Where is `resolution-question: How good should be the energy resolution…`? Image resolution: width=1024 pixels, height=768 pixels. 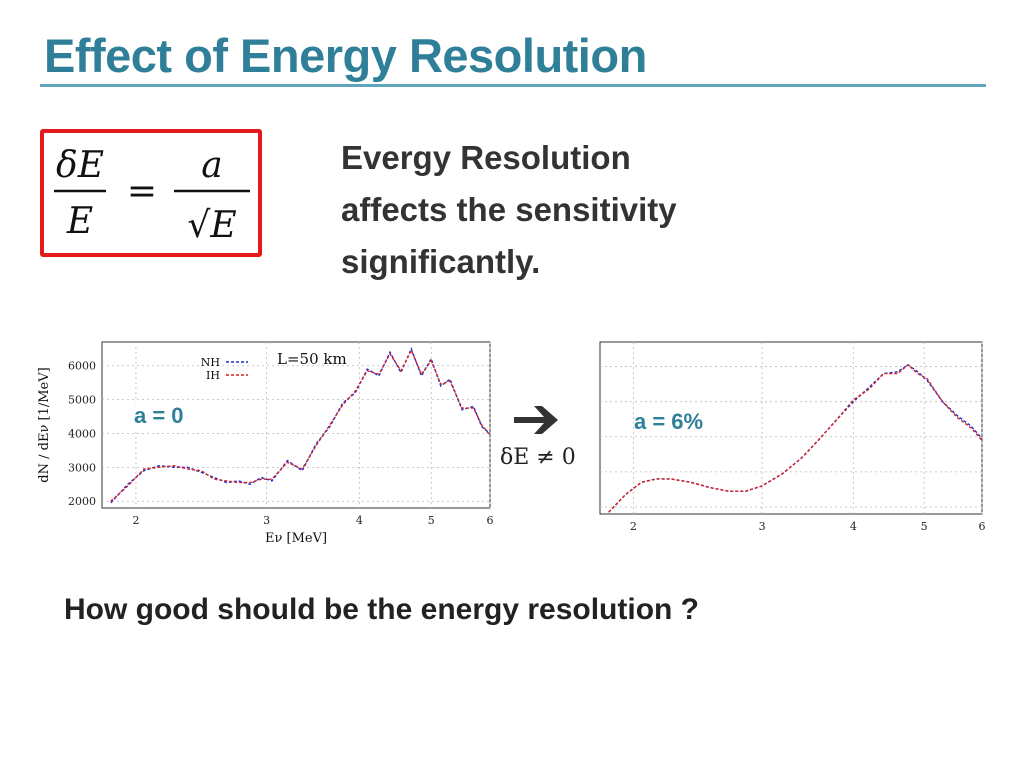 resolution-question: How good should be the energy resolution… is located at coordinates (382, 609).